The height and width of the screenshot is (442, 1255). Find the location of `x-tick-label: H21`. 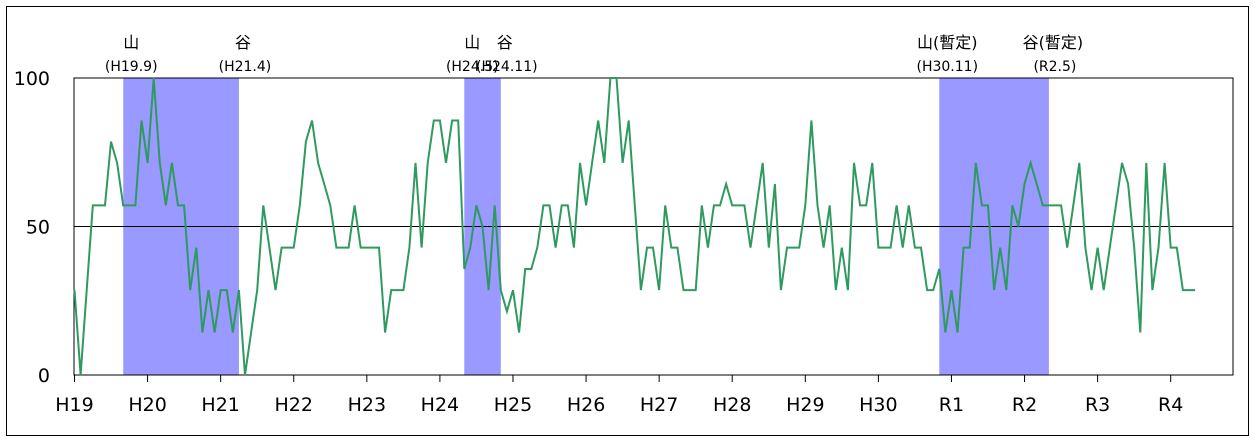

x-tick-label: H21 is located at coordinates (220, 405).